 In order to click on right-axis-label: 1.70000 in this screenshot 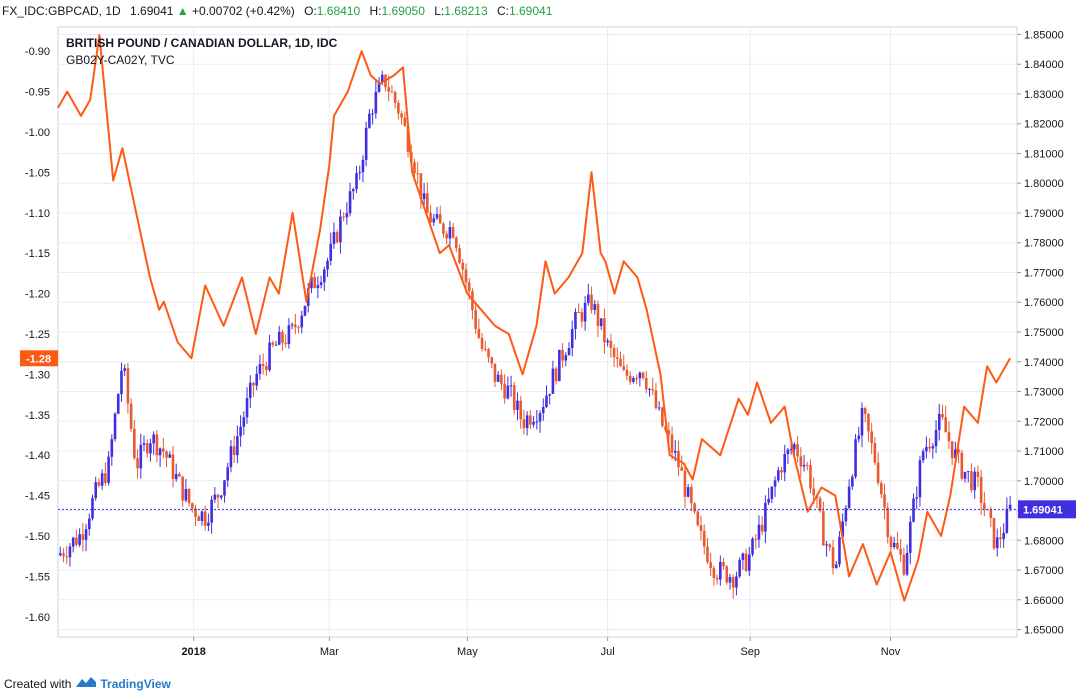, I will do `click(1044, 482)`.